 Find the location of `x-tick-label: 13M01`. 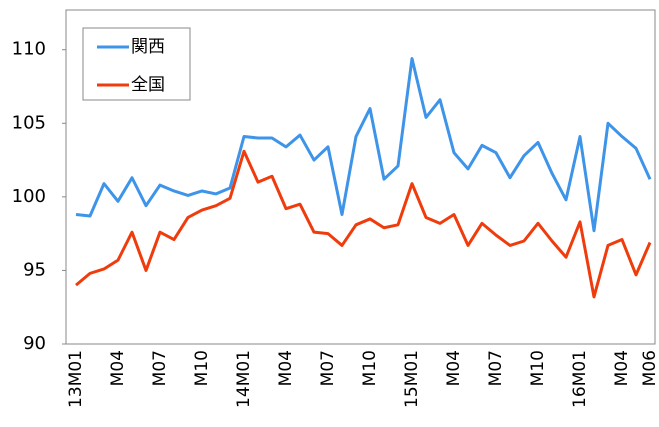

x-tick-label: 13M01 is located at coordinates (76, 379).